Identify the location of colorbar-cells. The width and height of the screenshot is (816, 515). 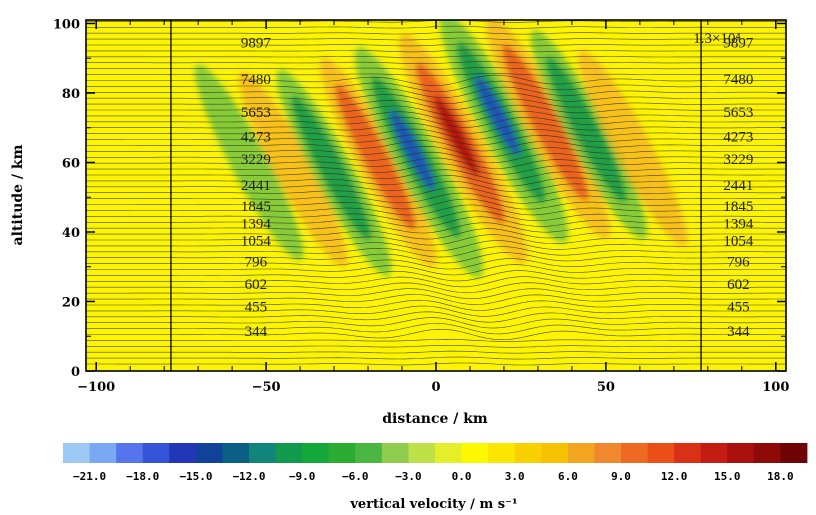
(435, 453).